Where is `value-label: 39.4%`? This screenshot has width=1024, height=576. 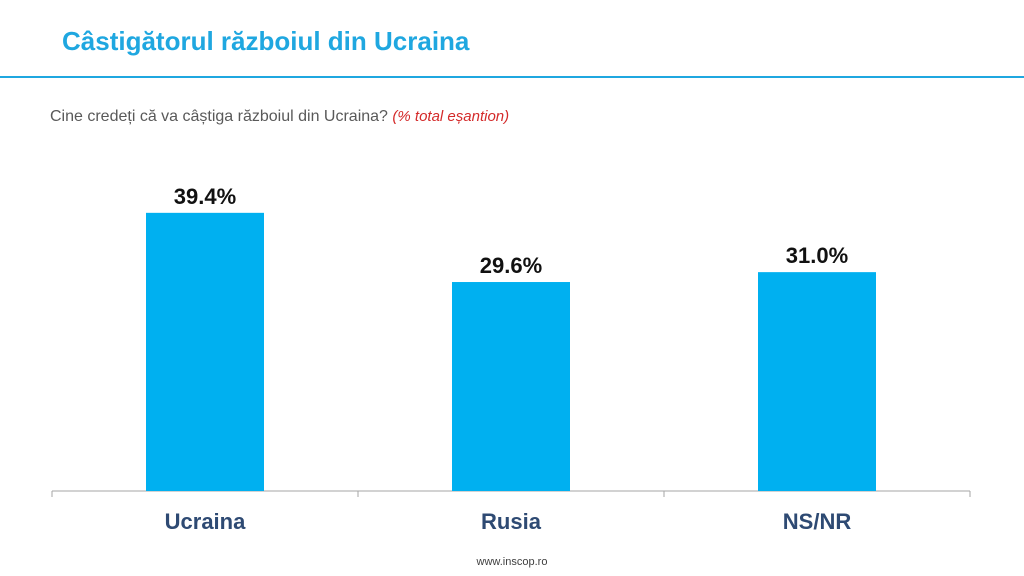 value-label: 39.4% is located at coordinates (205, 196).